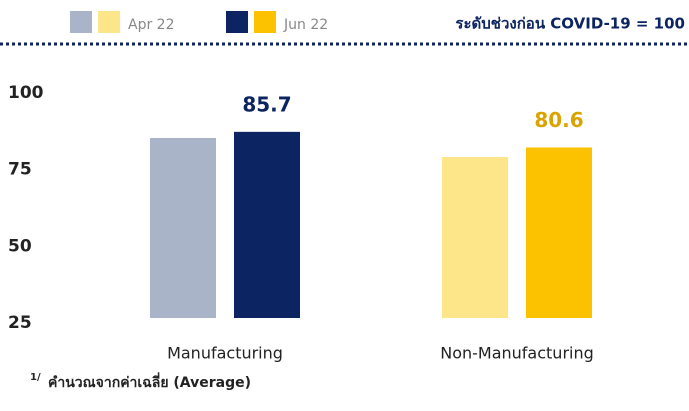 Image resolution: width=689 pixels, height=411 pixels. What do you see at coordinates (558, 120) in the screenshot?
I see `data-label: 80.6` at bounding box center [558, 120].